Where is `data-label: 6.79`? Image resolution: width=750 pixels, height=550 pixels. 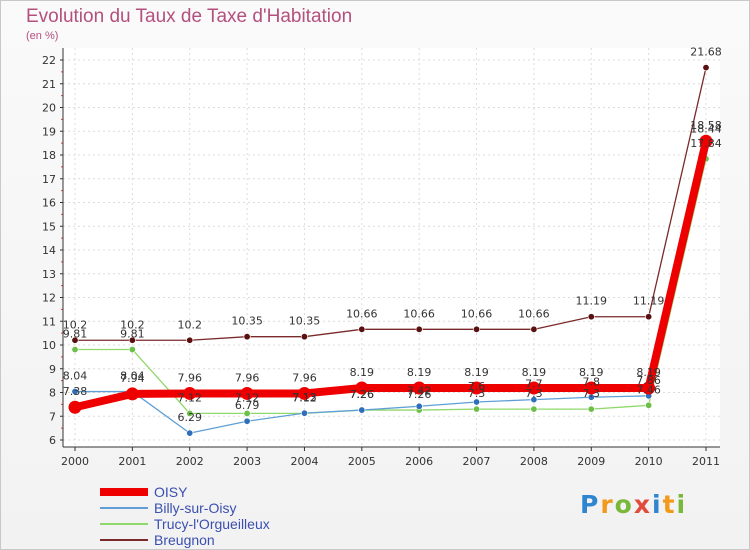
data-label: 6.79 is located at coordinates (247, 405).